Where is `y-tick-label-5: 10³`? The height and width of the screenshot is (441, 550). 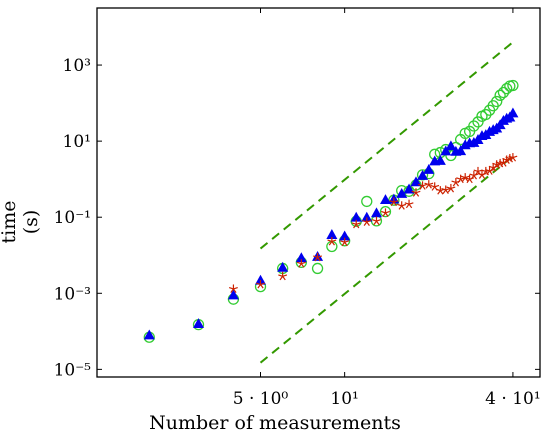
y-tick-label-5: 10³ is located at coordinates (77, 66).